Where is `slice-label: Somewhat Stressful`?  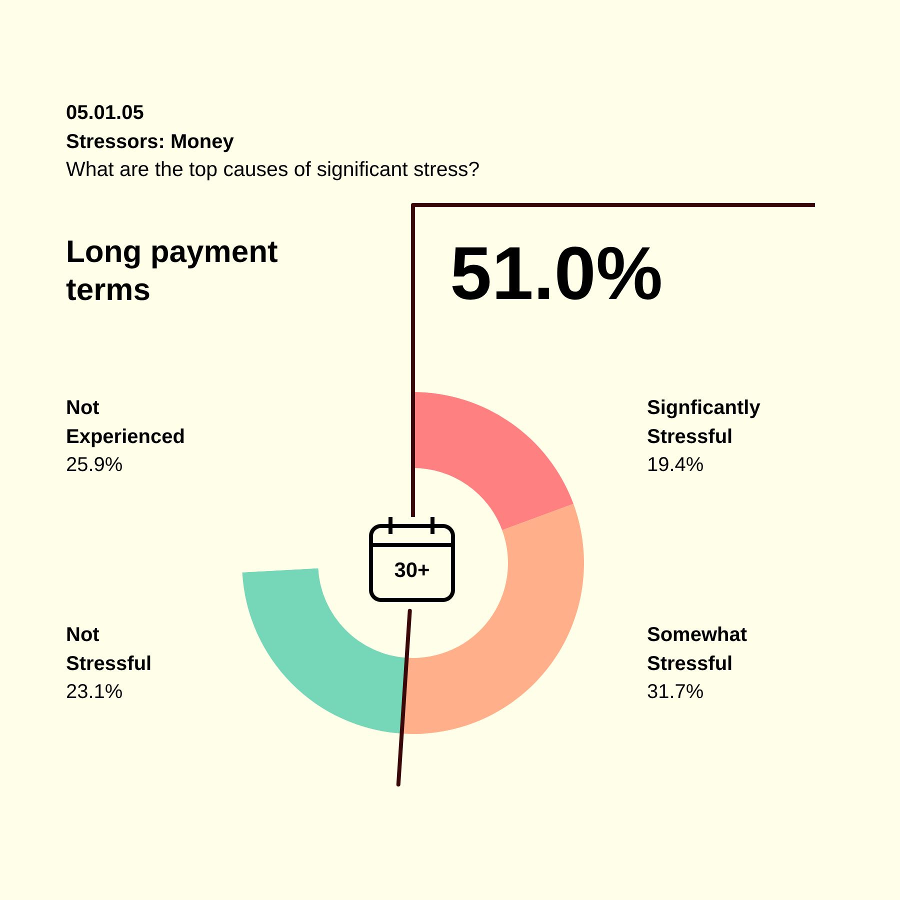
slice-label: Somewhat Stressful is located at coordinates (697, 649).